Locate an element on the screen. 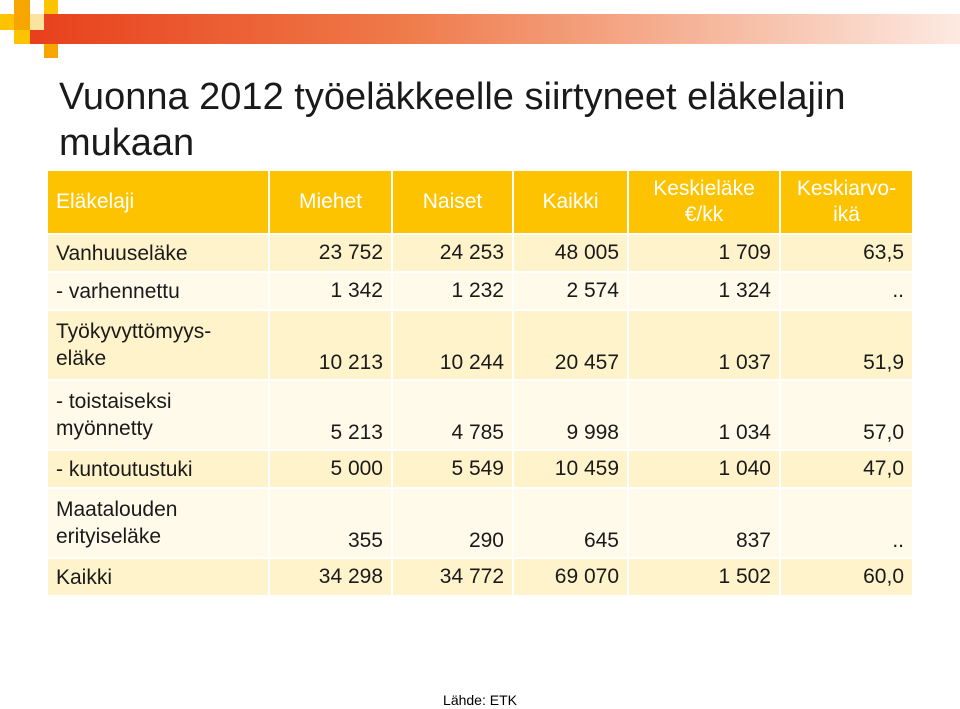 The image size is (960, 709). table-cell: 2 574 is located at coordinates (571, 292).